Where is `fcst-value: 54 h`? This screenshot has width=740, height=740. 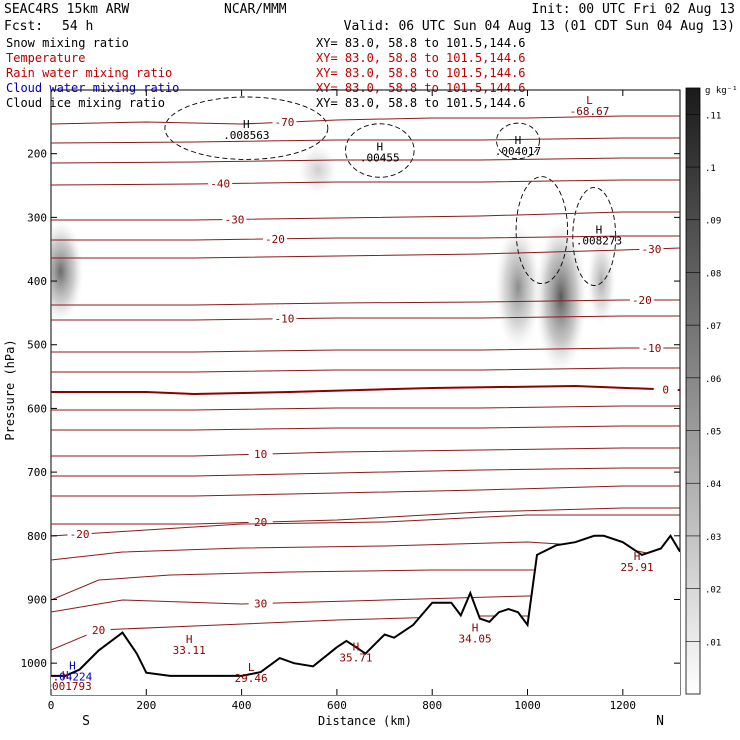
fcst-value: 54 h is located at coordinates (77, 26).